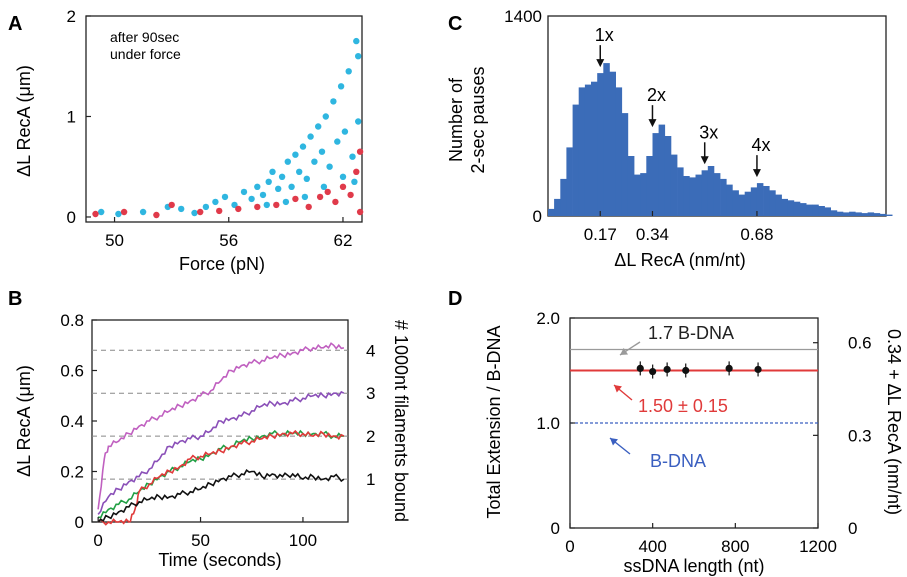  I want to click on panel-label-a: A, so click(15, 24).